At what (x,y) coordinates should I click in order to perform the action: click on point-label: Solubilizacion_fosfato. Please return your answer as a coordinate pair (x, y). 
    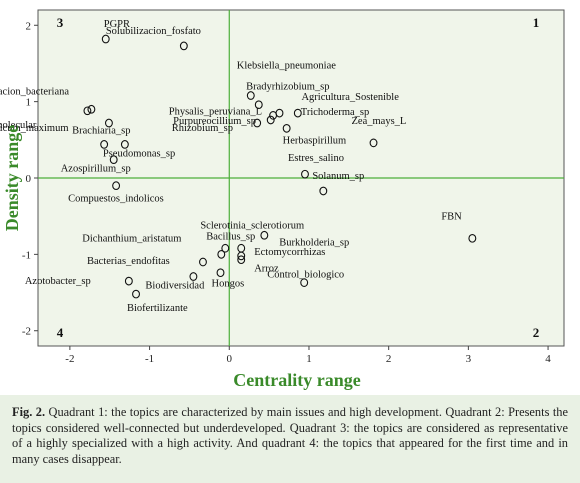
    Looking at the image, I should click on (153, 31).